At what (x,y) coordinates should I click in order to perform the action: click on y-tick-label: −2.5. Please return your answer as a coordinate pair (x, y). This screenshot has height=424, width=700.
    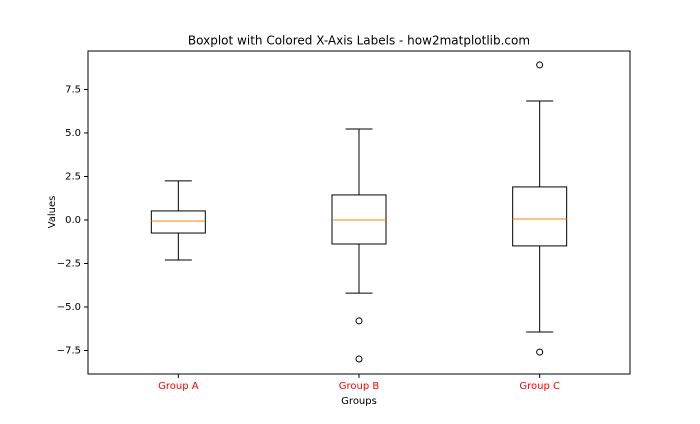
    Looking at the image, I should click on (69, 263).